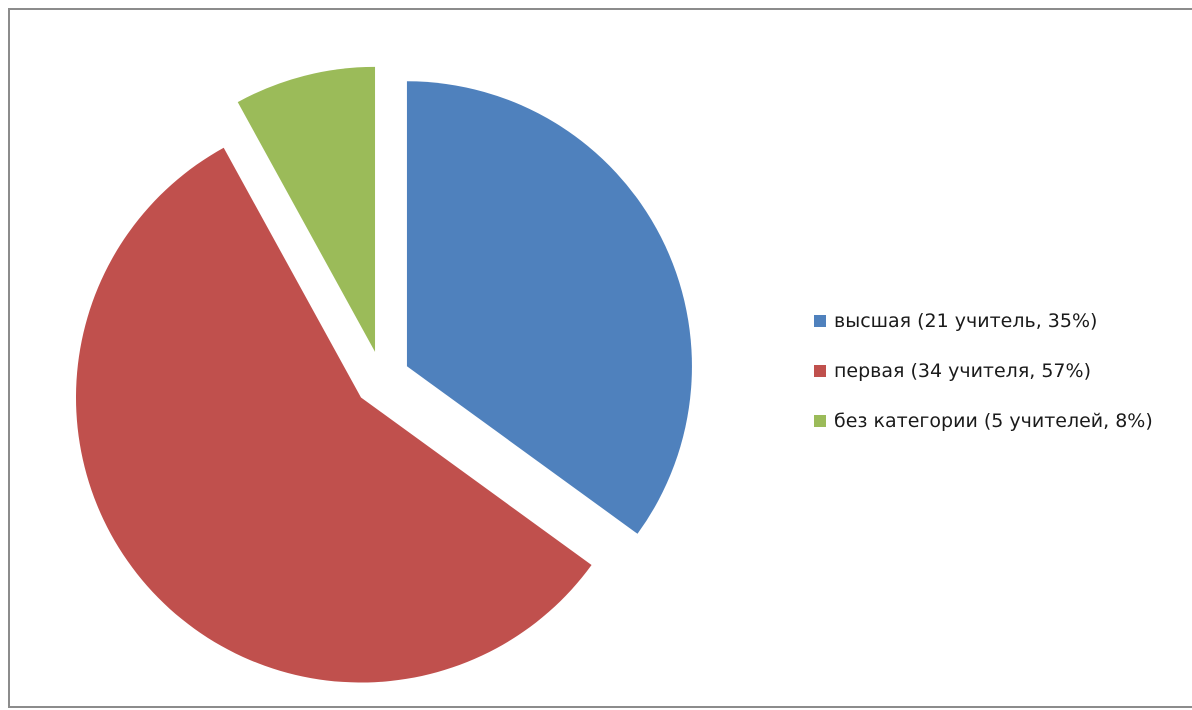  What do you see at coordinates (993, 421) in the screenshot?
I see `legend-label: без категории (5 учителей, 8%)` at bounding box center [993, 421].